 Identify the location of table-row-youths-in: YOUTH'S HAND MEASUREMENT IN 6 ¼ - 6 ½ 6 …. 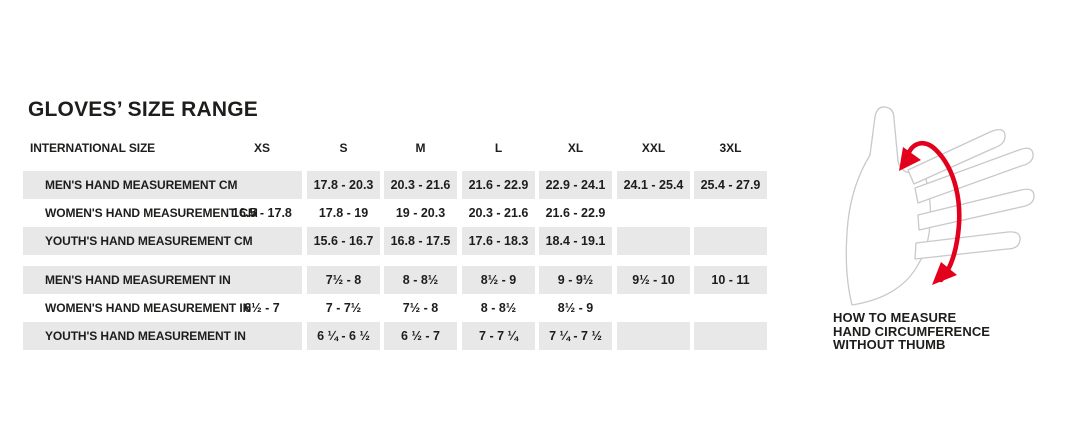
(395, 336).